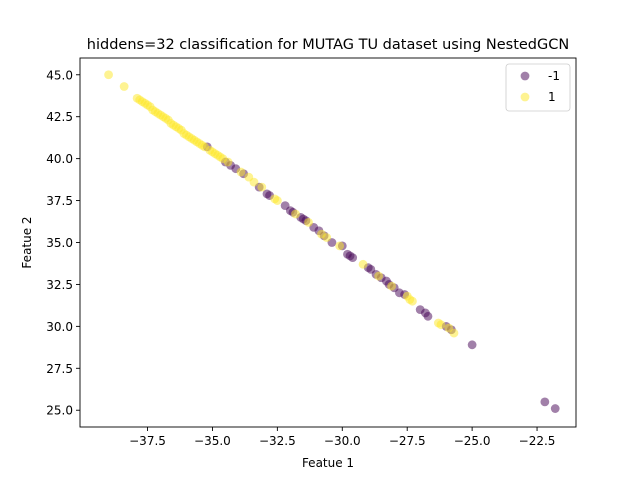 This screenshot has height=480, width=640. I want to click on y-tick-label: 40.0, so click(59, 159).